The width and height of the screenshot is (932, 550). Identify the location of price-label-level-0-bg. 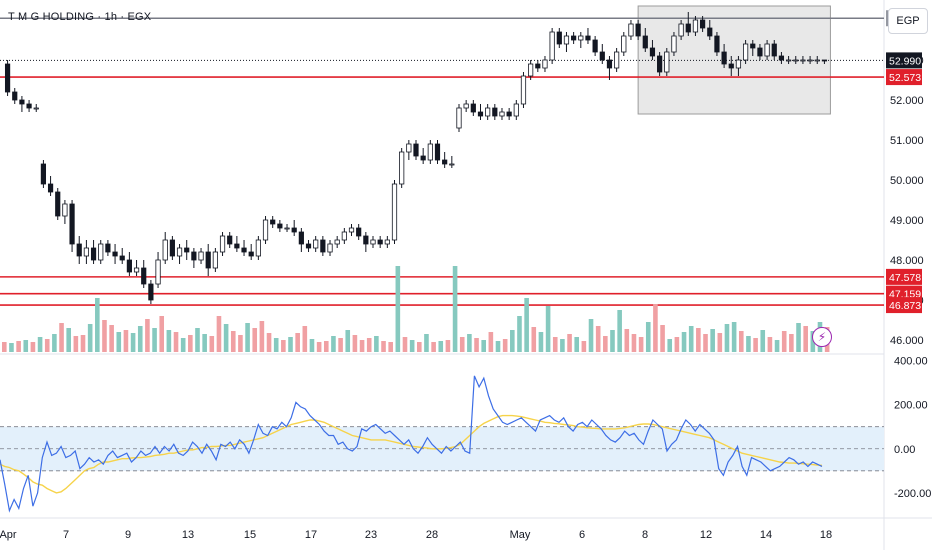
(904, 77).